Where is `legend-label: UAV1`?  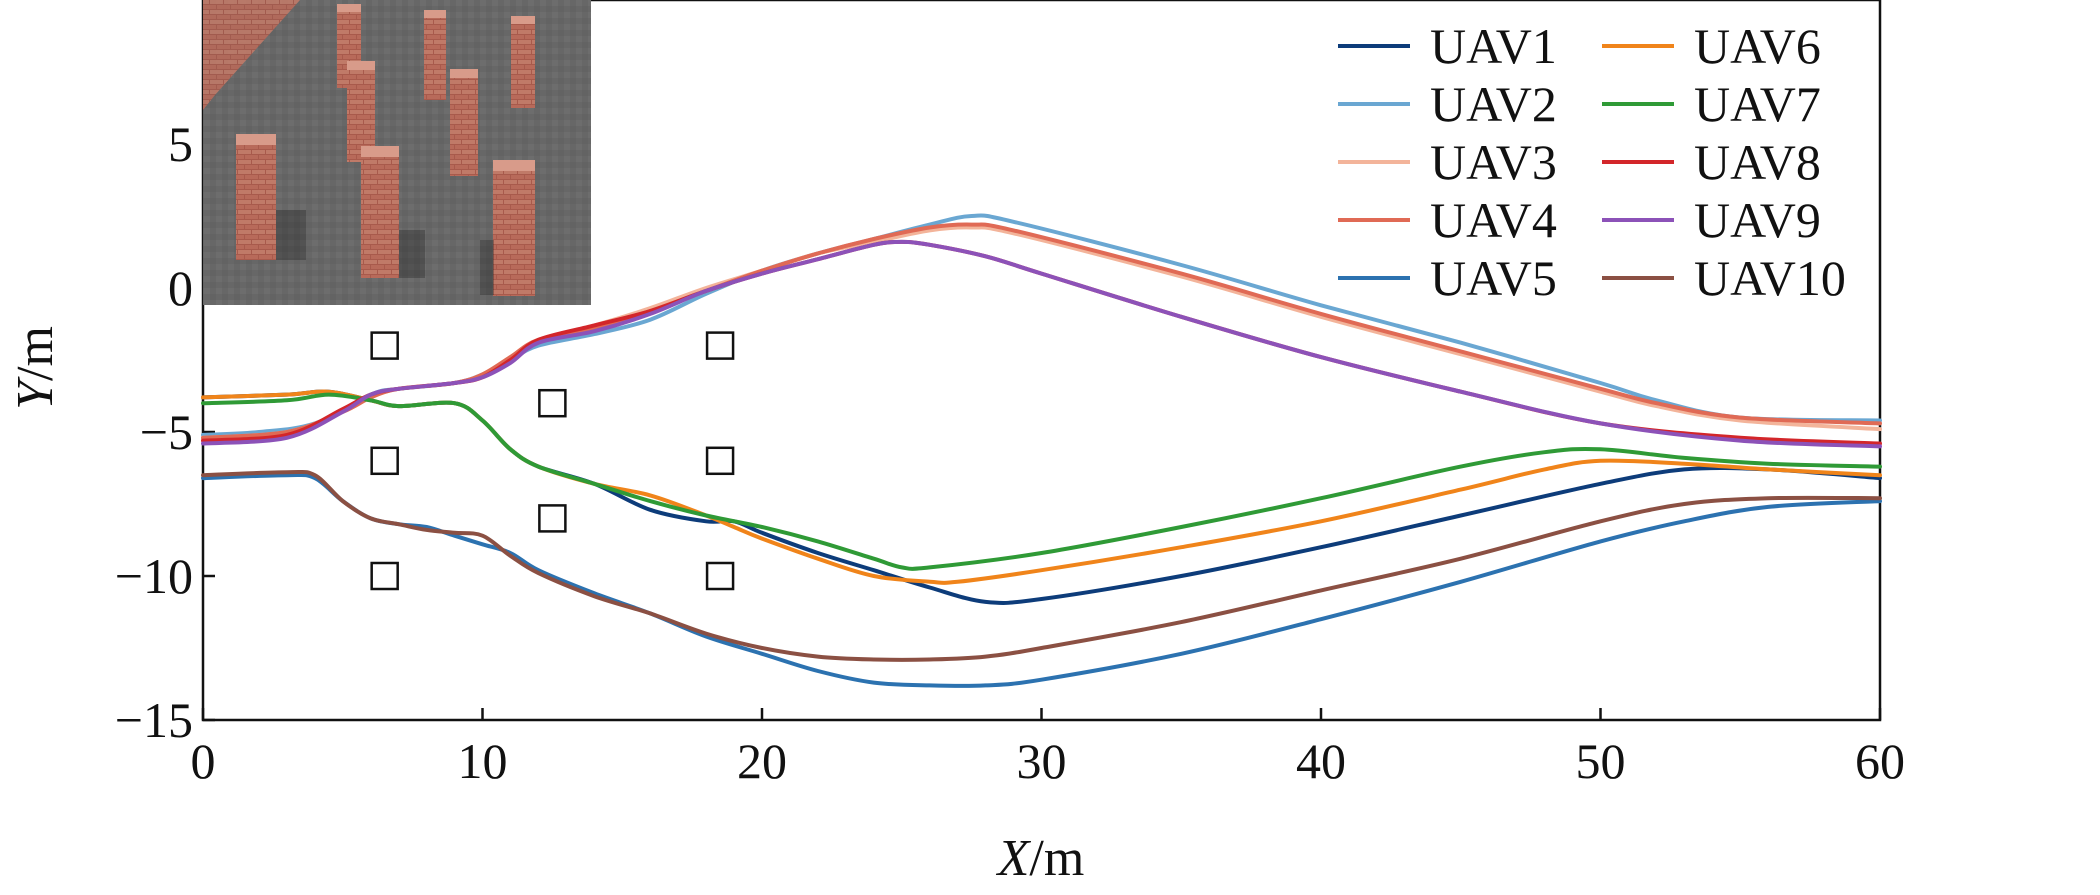
legend-label: UAV1 is located at coordinates (1493, 46).